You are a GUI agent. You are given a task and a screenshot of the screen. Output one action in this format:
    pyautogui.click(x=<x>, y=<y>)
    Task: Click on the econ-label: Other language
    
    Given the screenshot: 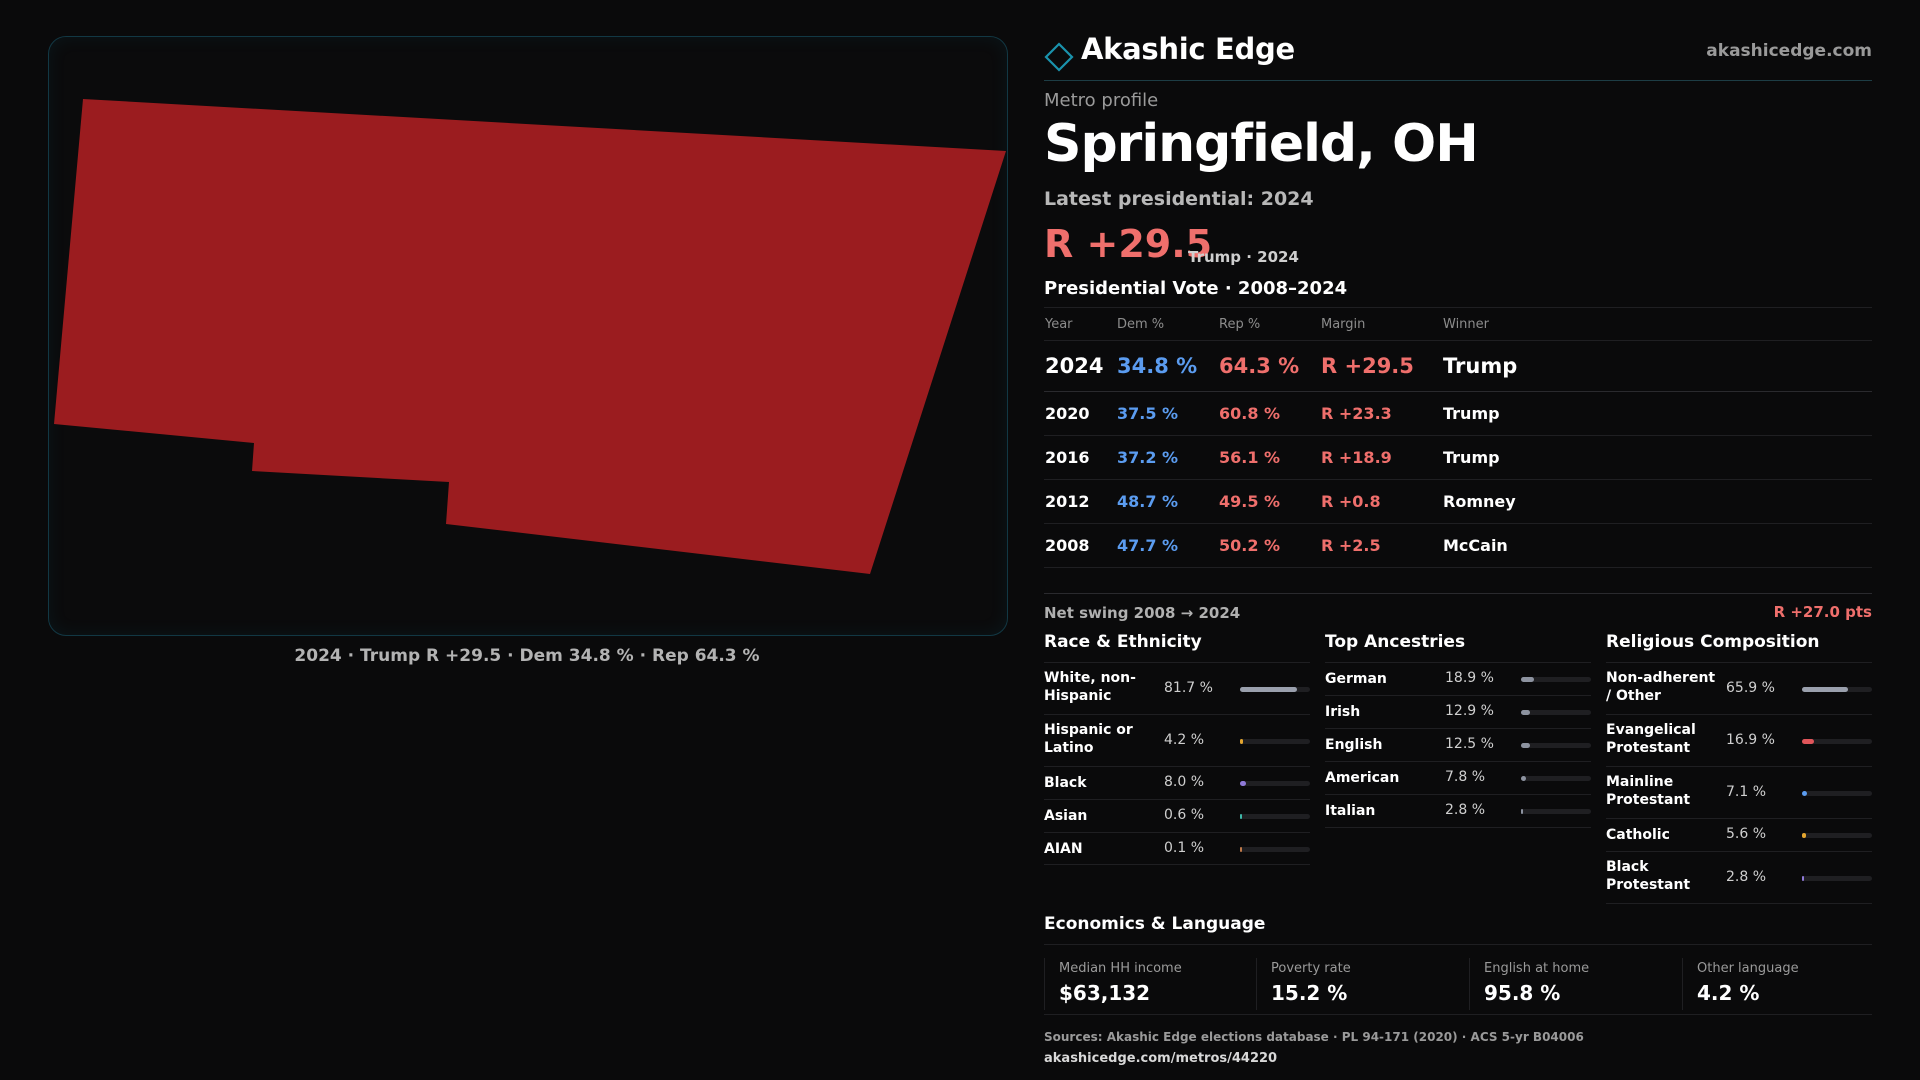 What is the action you would take?
    pyautogui.click(x=1748, y=968)
    